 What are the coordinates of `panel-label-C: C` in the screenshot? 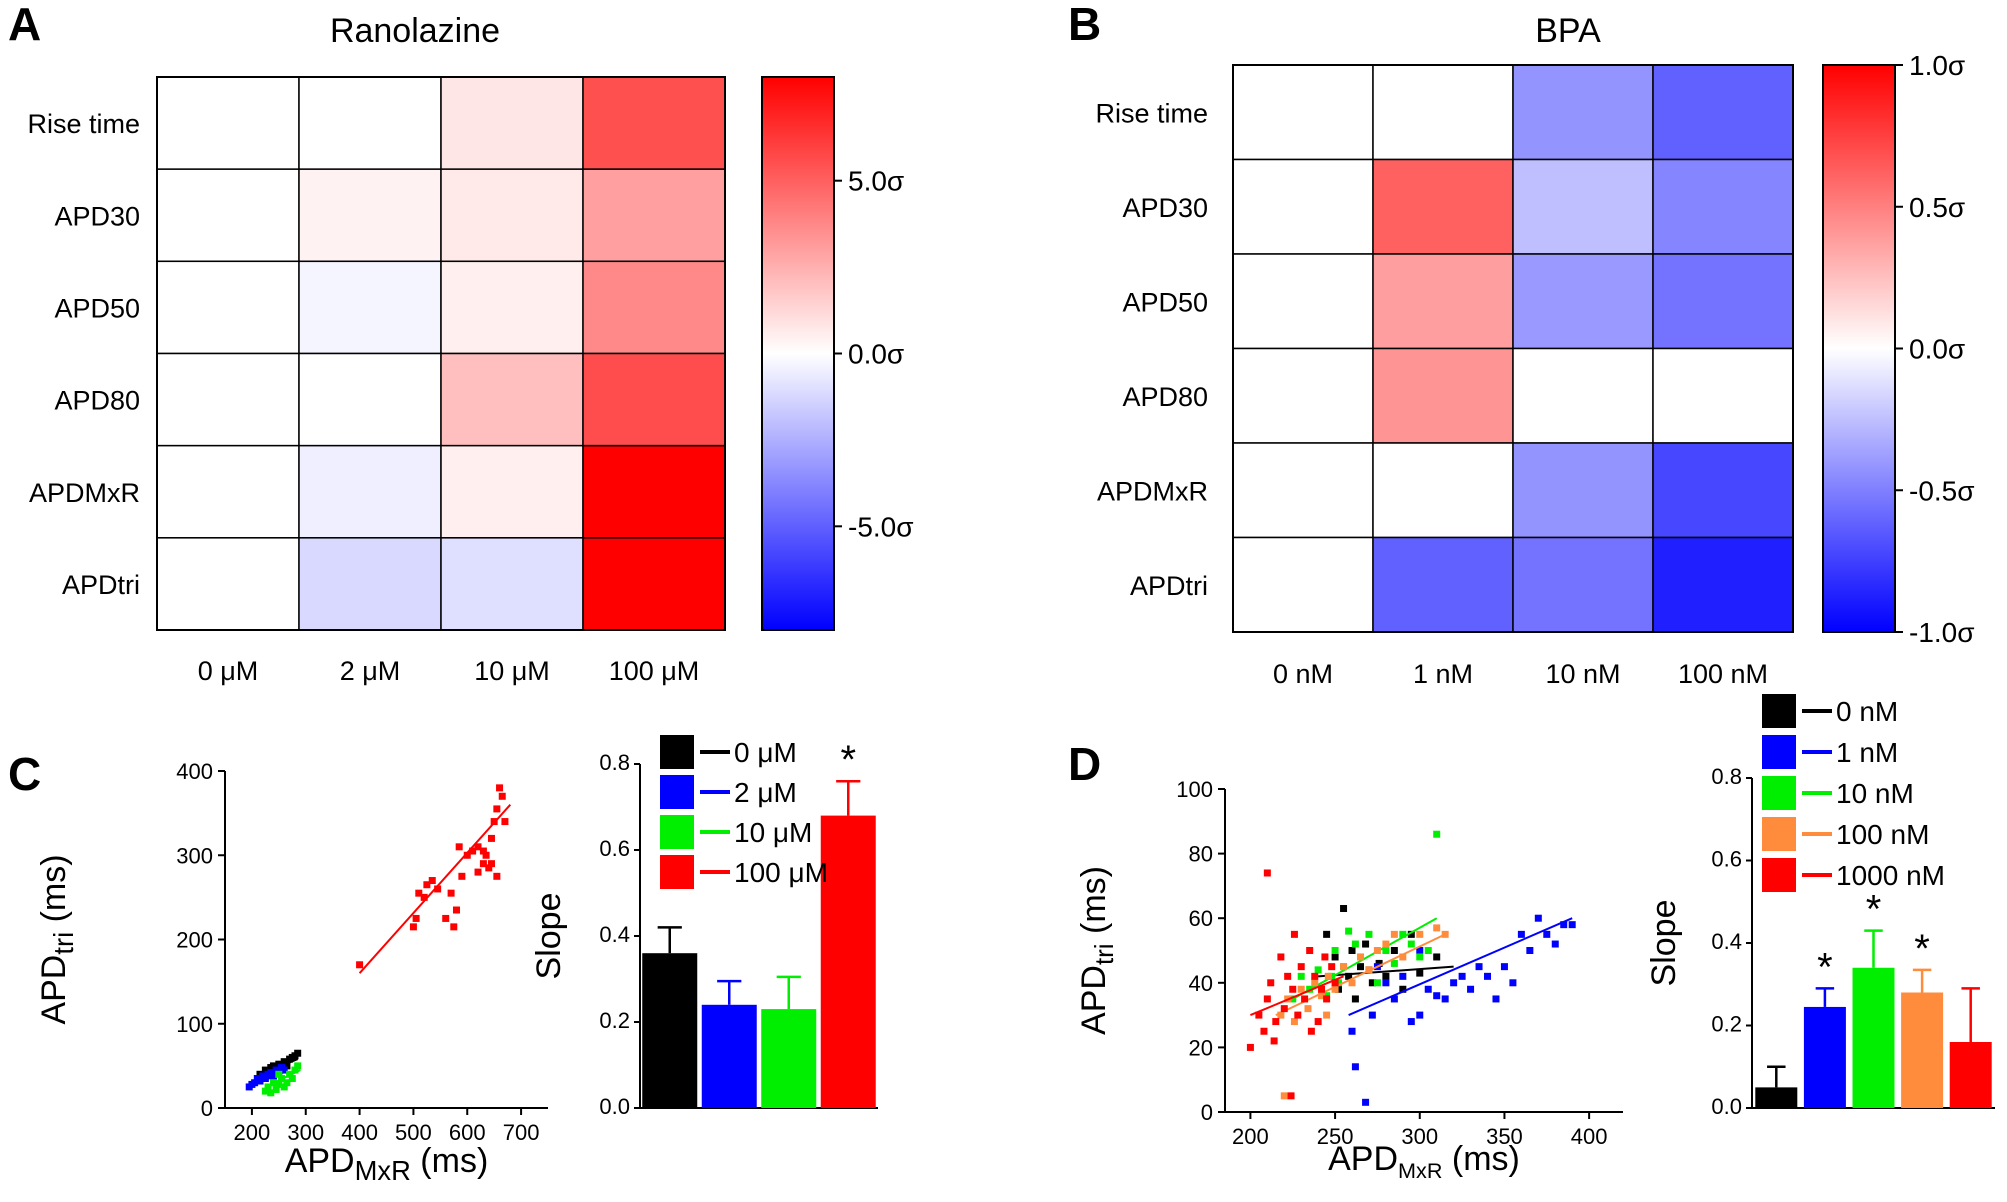 It's located at (24, 774).